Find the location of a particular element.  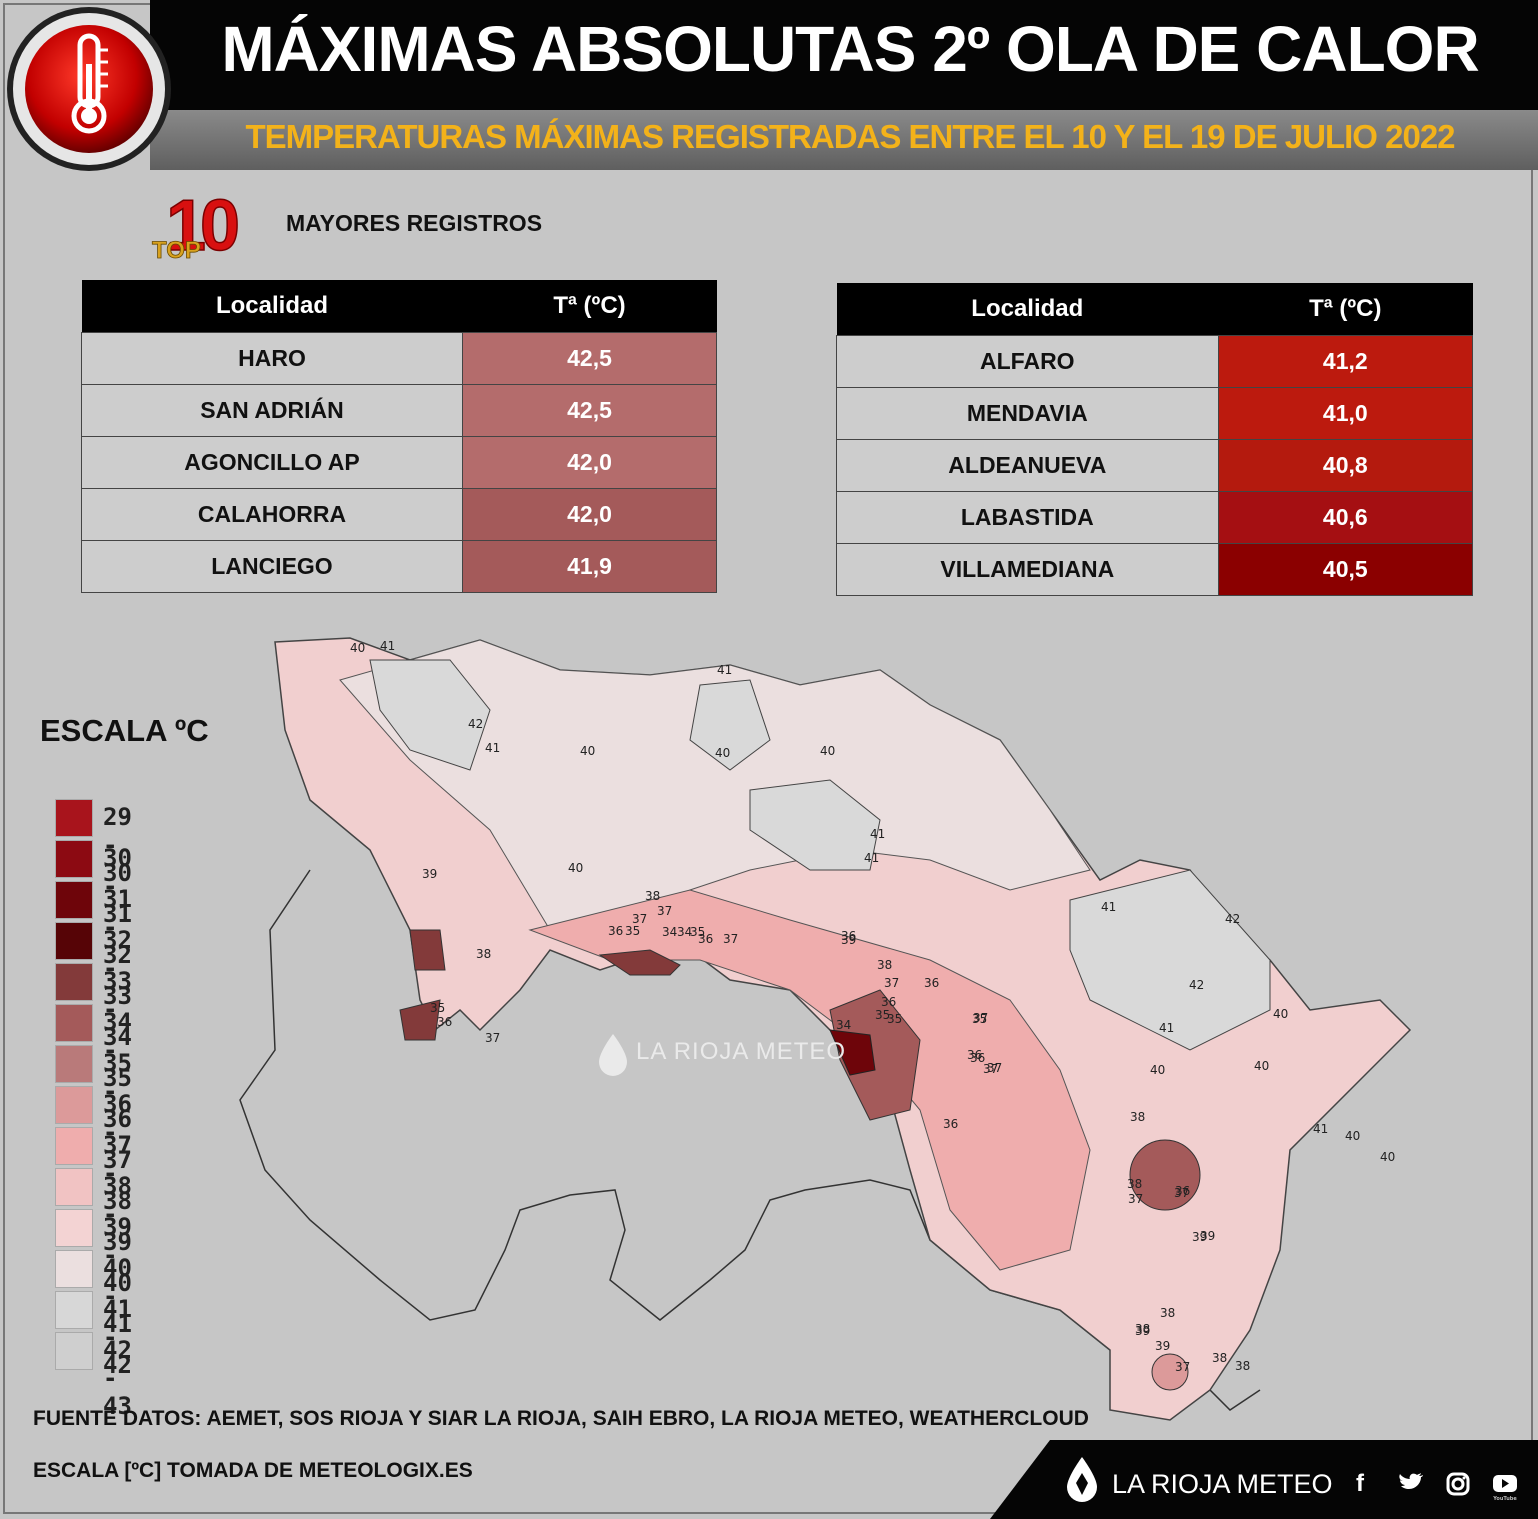

temperature-cell: 41,2 is located at coordinates (1345, 361).